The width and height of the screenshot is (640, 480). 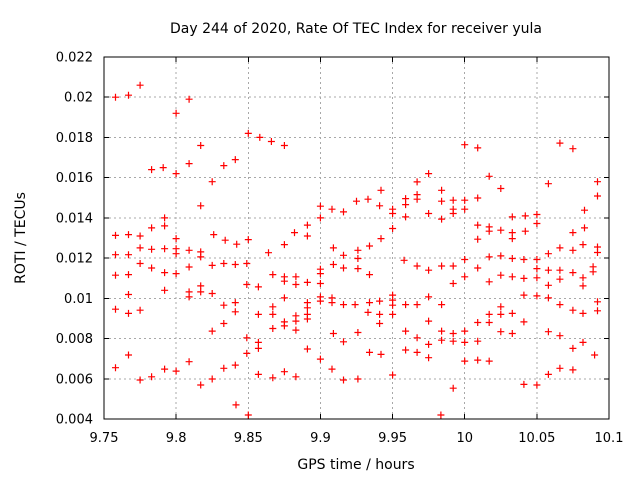 What do you see at coordinates (74, 178) in the screenshot?
I see `y-tick-label: 0.016` at bounding box center [74, 178].